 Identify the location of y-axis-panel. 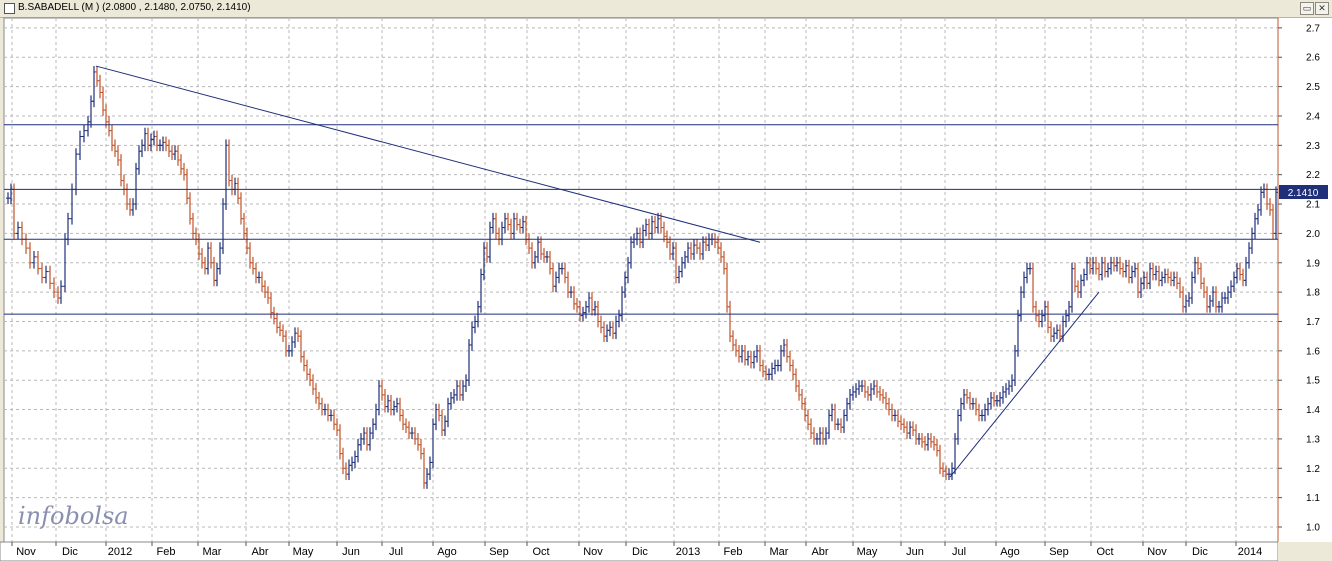
(1305, 280).